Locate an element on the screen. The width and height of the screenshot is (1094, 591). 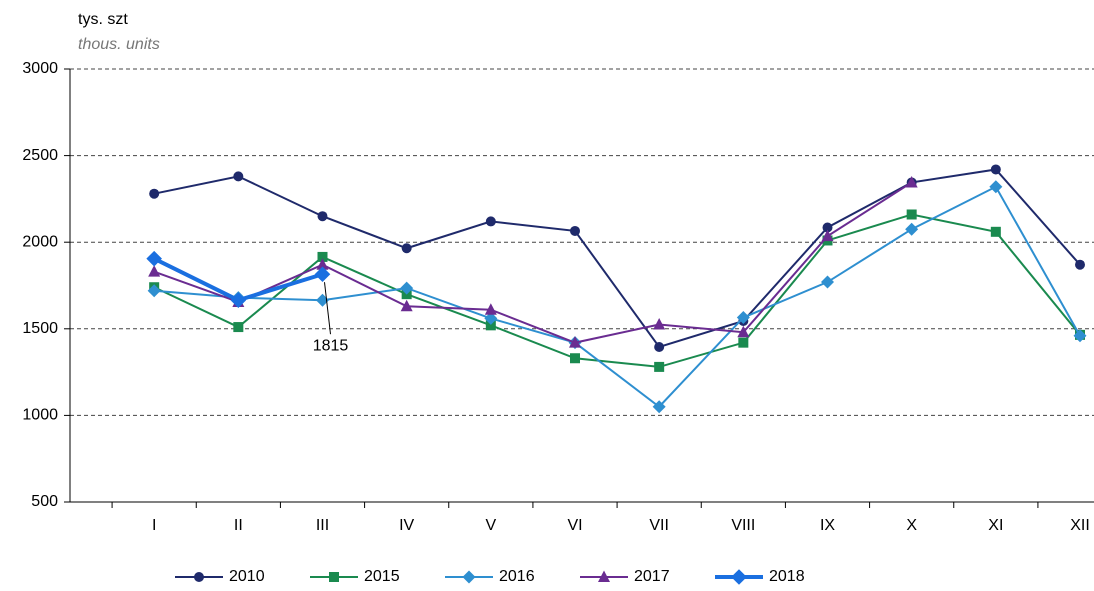
x-tick-label: I is located at coordinates (154, 525).